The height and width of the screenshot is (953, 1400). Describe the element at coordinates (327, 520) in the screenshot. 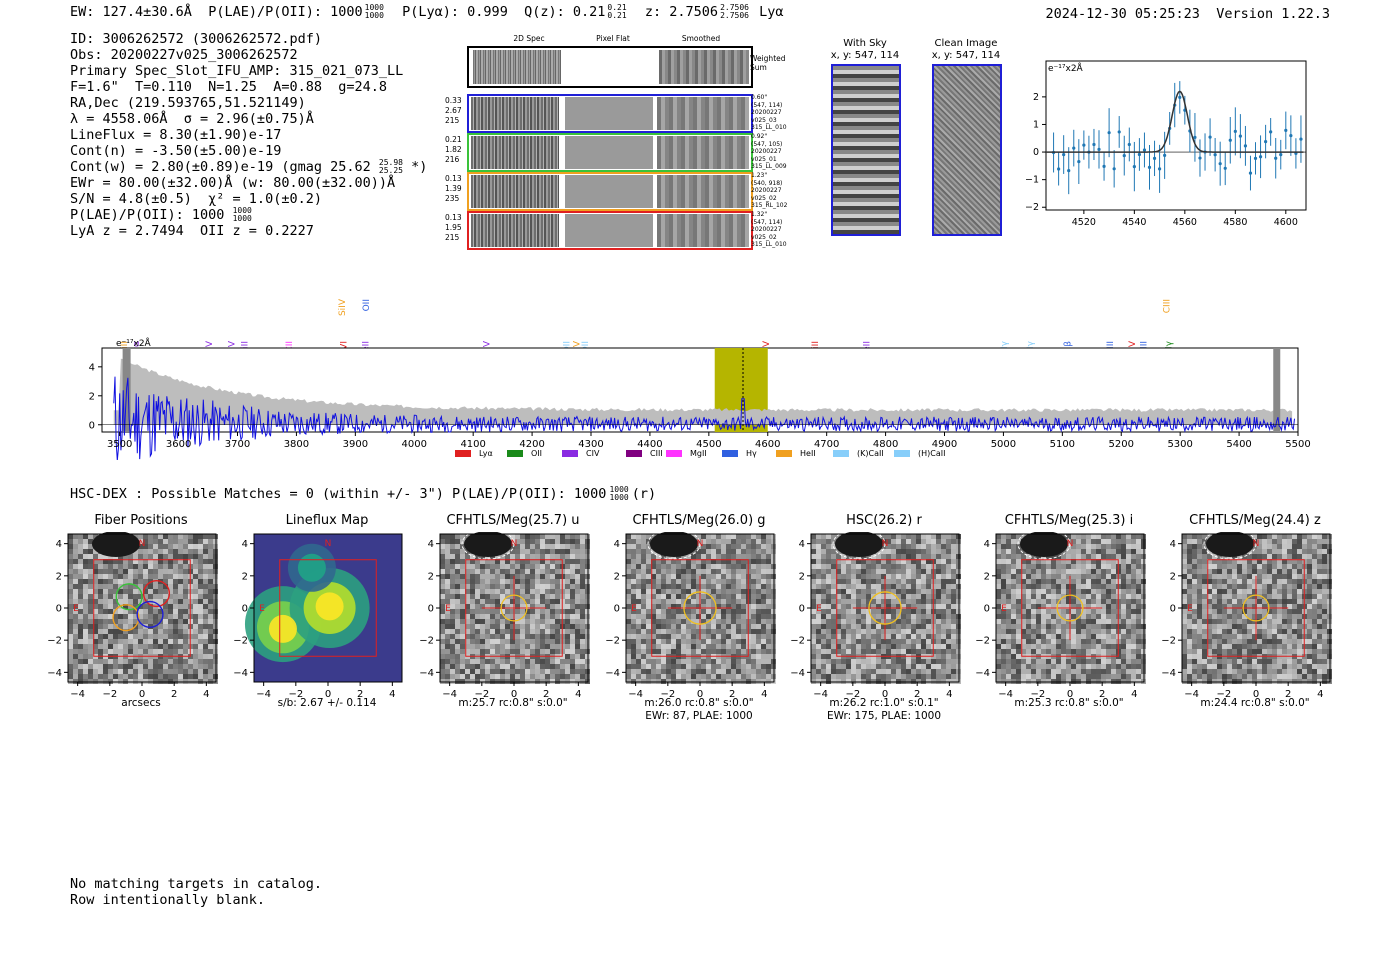

I see `imaging-panel-title: Lineflux Map` at that location.